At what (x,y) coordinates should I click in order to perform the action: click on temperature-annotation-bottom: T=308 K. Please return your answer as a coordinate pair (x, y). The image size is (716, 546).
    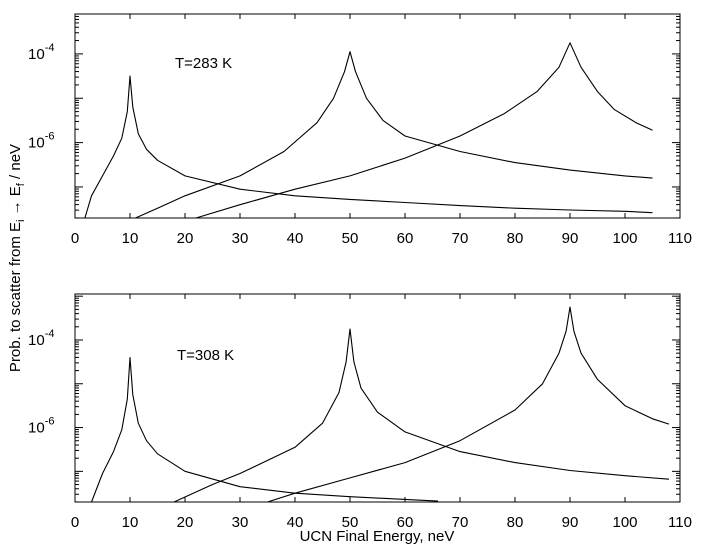
    Looking at the image, I should click on (205, 355).